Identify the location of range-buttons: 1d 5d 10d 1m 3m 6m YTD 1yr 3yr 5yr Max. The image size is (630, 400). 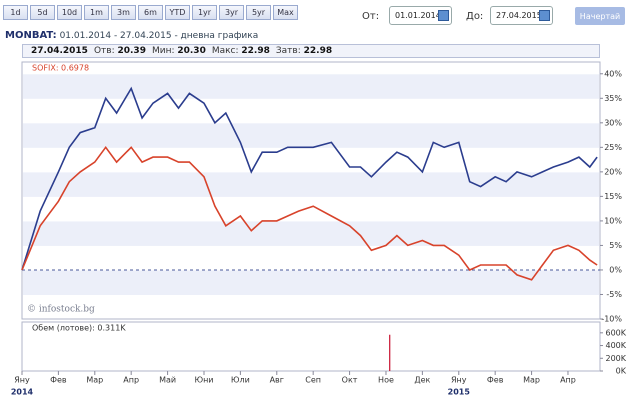
(150, 12).